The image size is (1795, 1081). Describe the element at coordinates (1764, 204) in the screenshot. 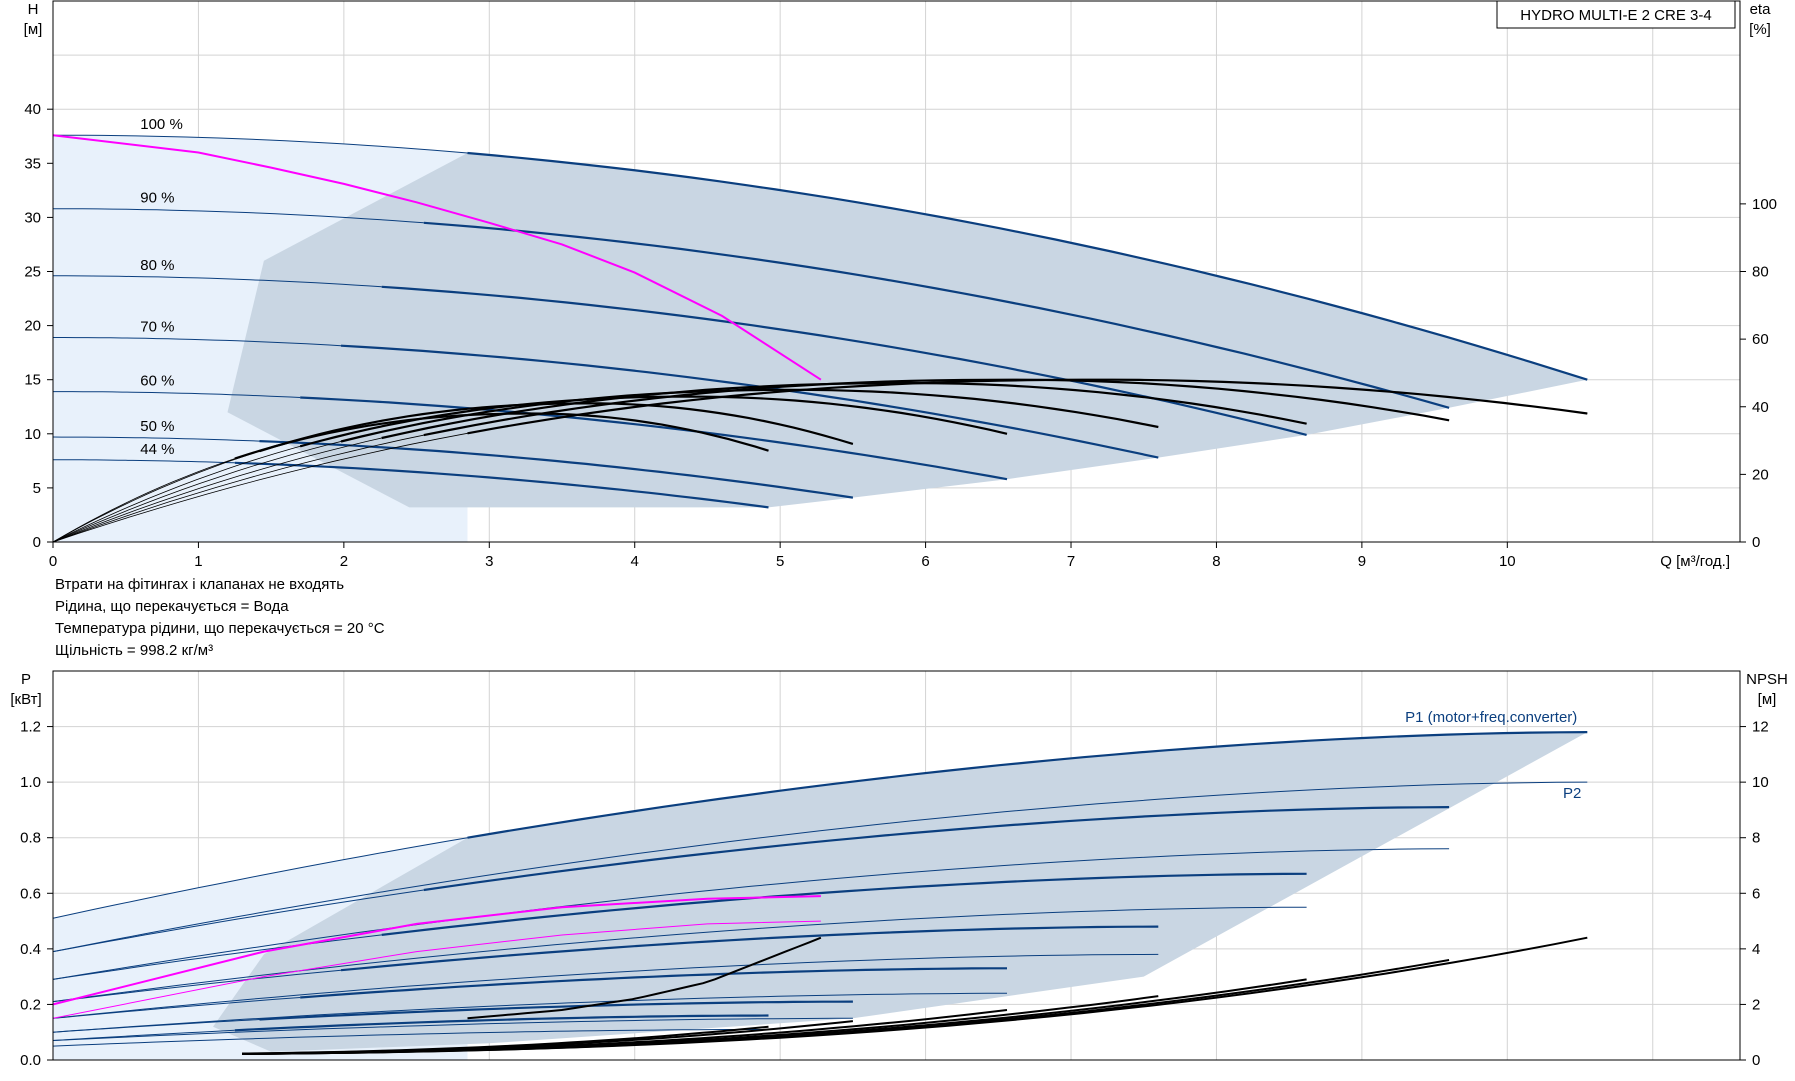

I see `y-tick-label-right: 100` at that location.